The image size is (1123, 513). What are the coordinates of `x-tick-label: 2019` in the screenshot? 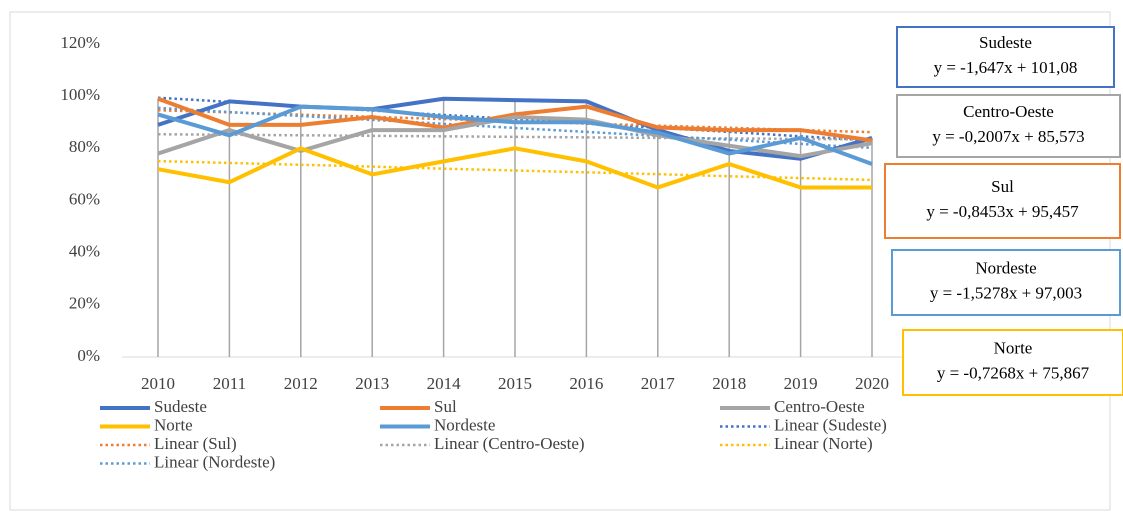 It's located at (801, 383).